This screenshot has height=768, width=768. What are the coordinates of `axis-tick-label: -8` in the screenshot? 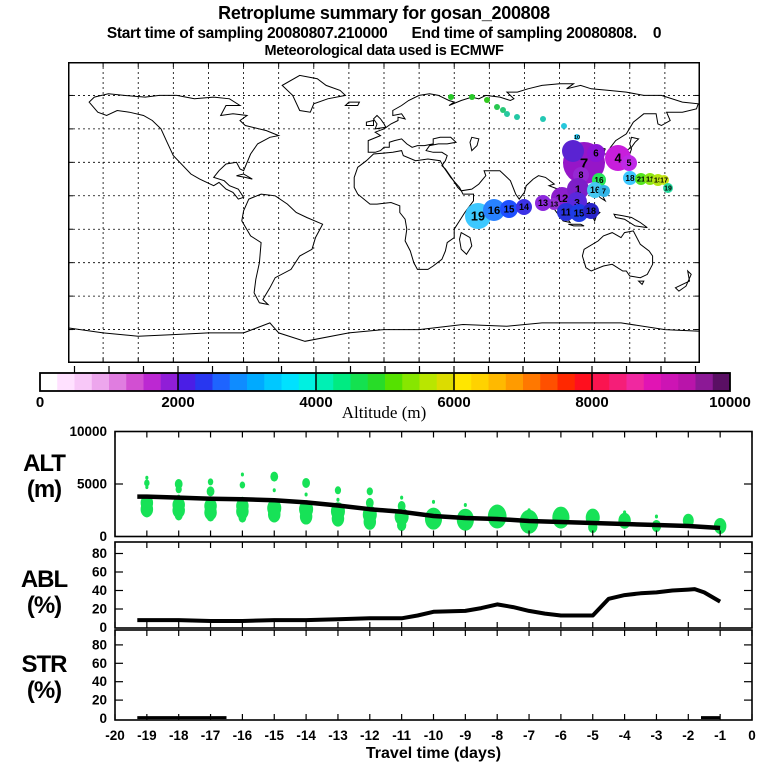 It's located at (497, 735).